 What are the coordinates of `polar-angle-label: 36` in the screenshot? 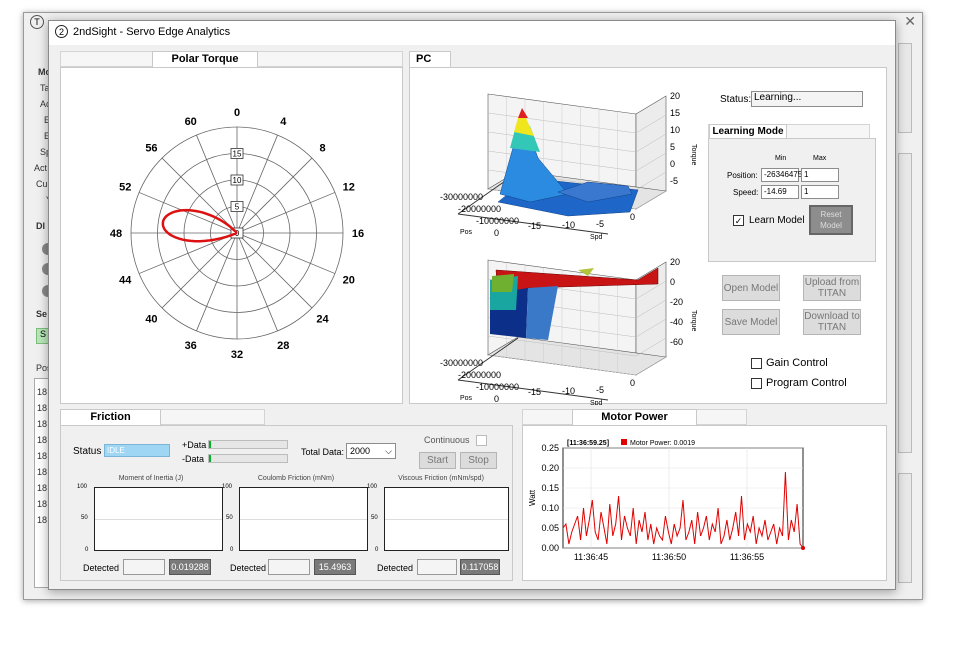 It's located at (191, 346).